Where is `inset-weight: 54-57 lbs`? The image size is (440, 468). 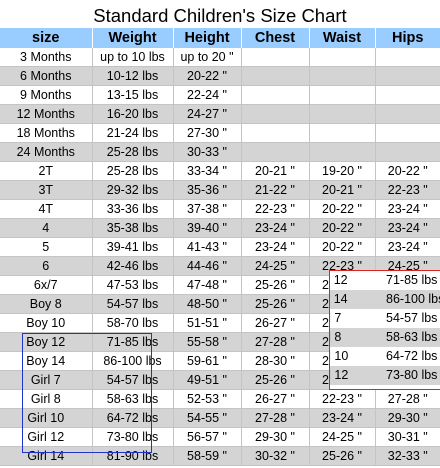 inset-weight: 54-57 lbs is located at coordinates (412, 318).